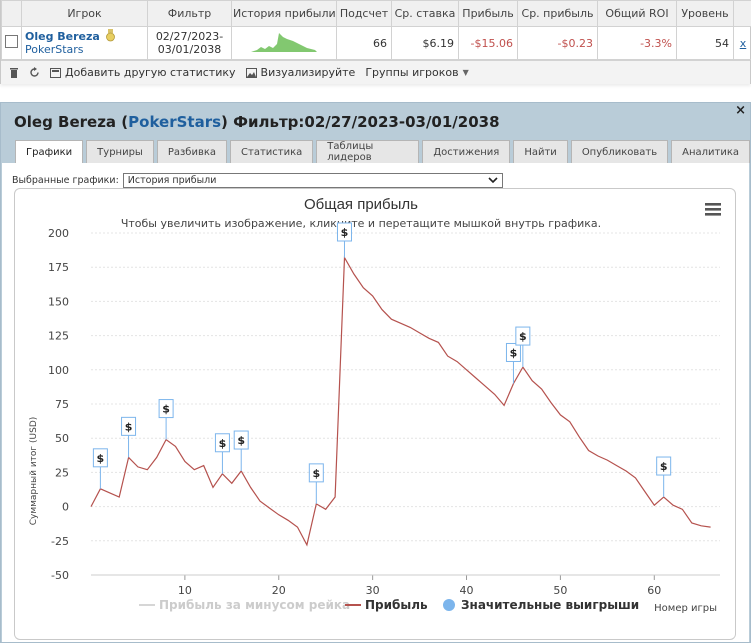 Image resolution: width=751 pixels, height=643 pixels. What do you see at coordinates (465, 72) in the screenshot?
I see `chevron-down-icon: ▼` at bounding box center [465, 72].